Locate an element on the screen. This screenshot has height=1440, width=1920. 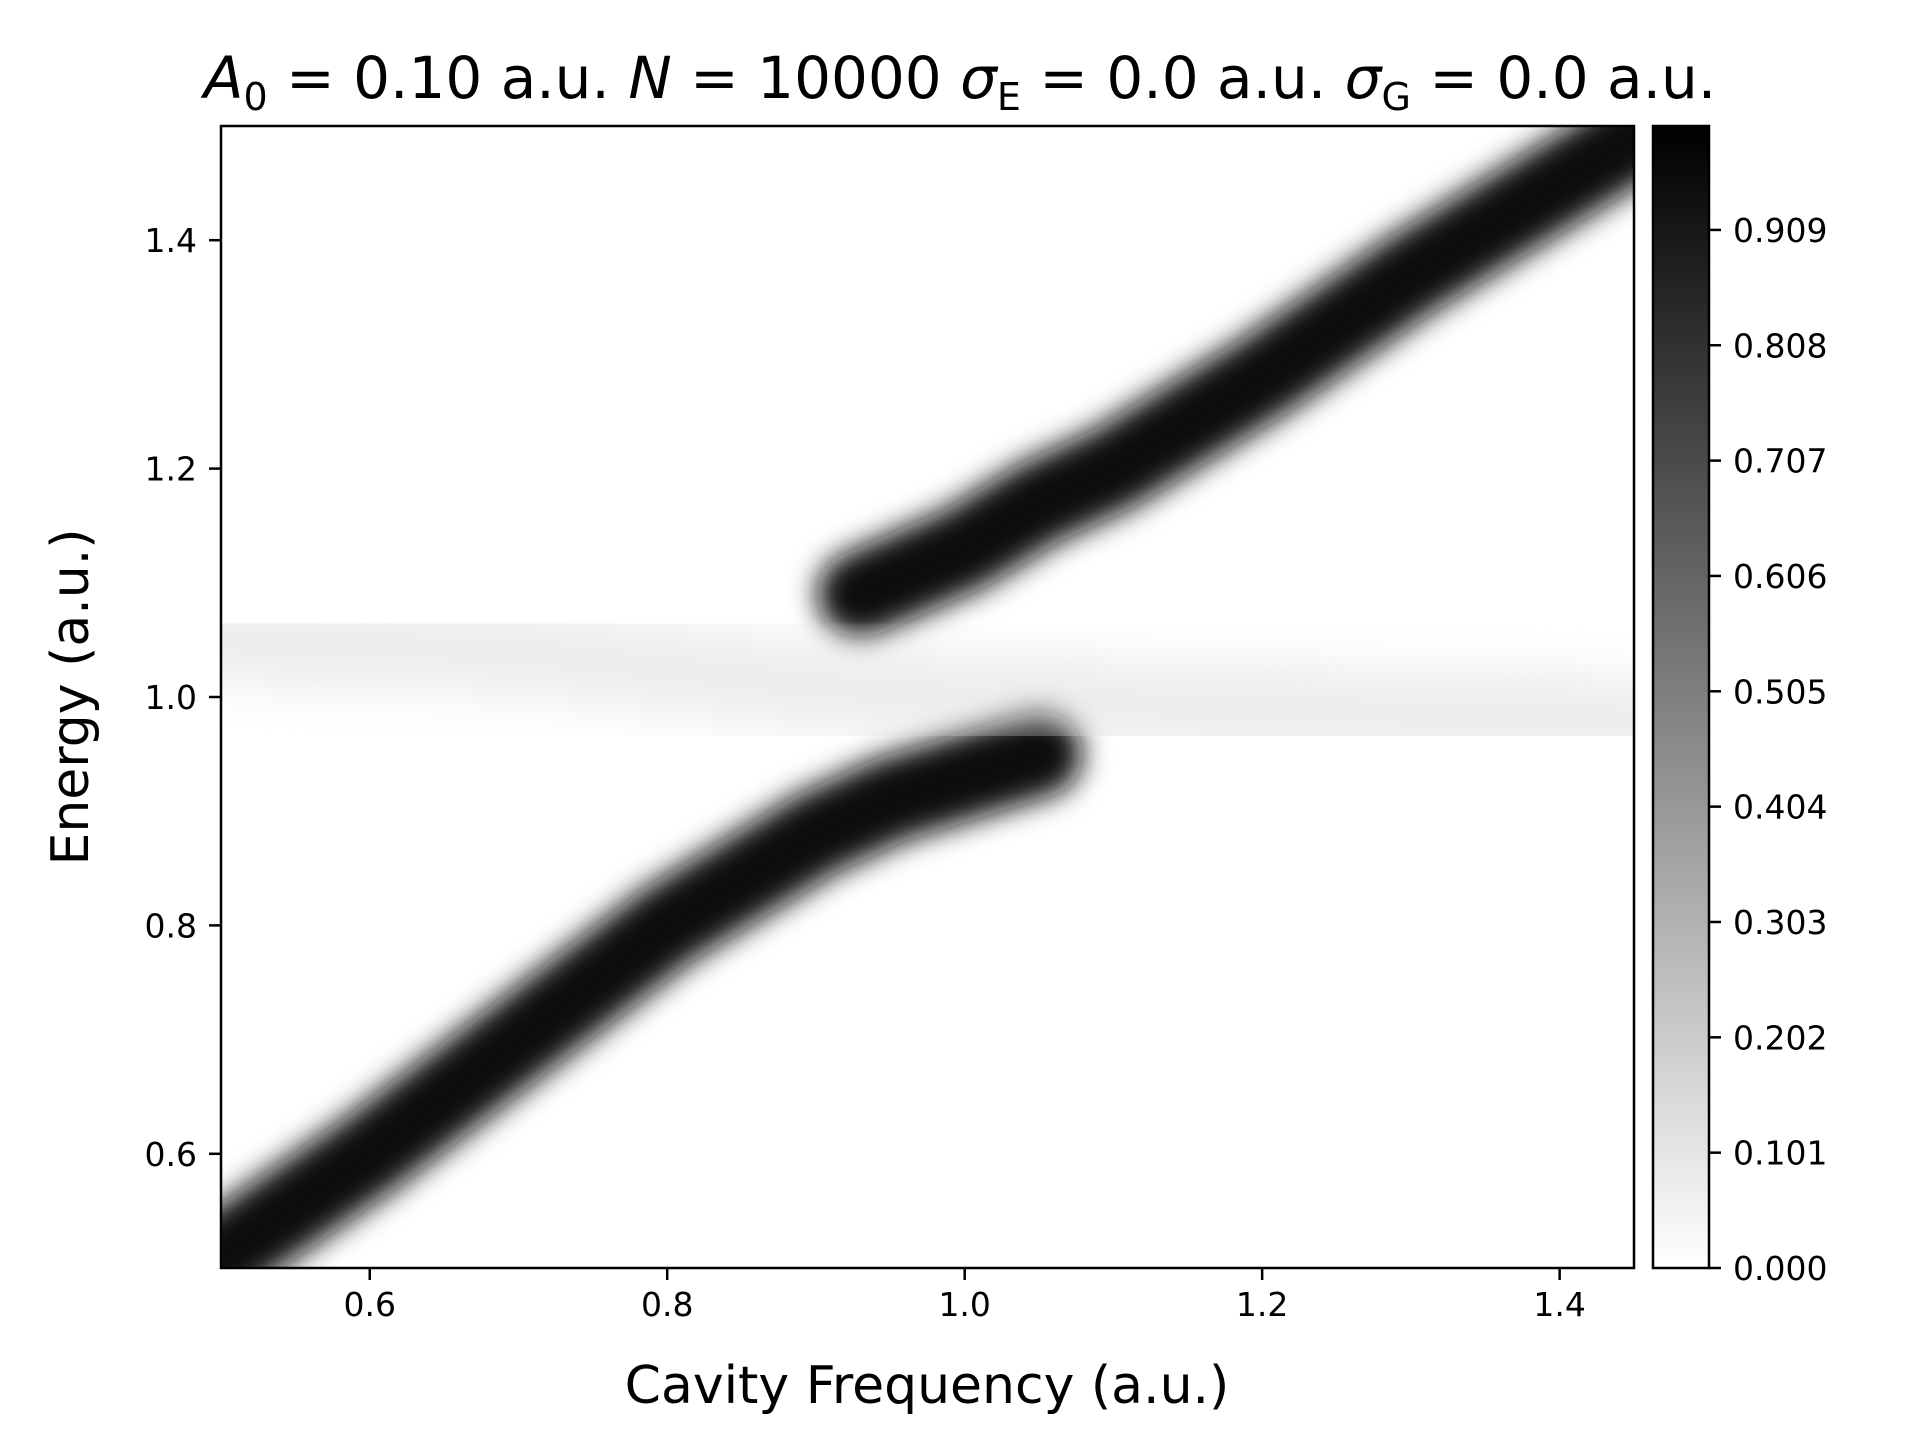
x-tick-label: 0.6 is located at coordinates (369, 1304).